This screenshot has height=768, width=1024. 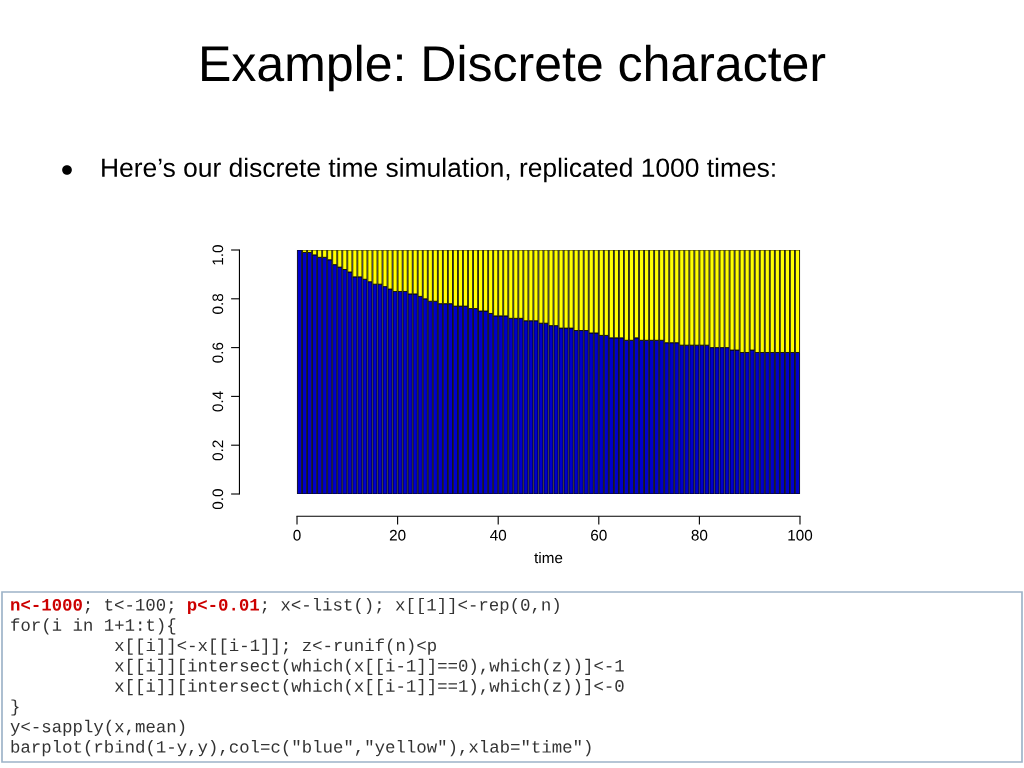 I want to click on text: p<-0.01, so click(x=223, y=606).